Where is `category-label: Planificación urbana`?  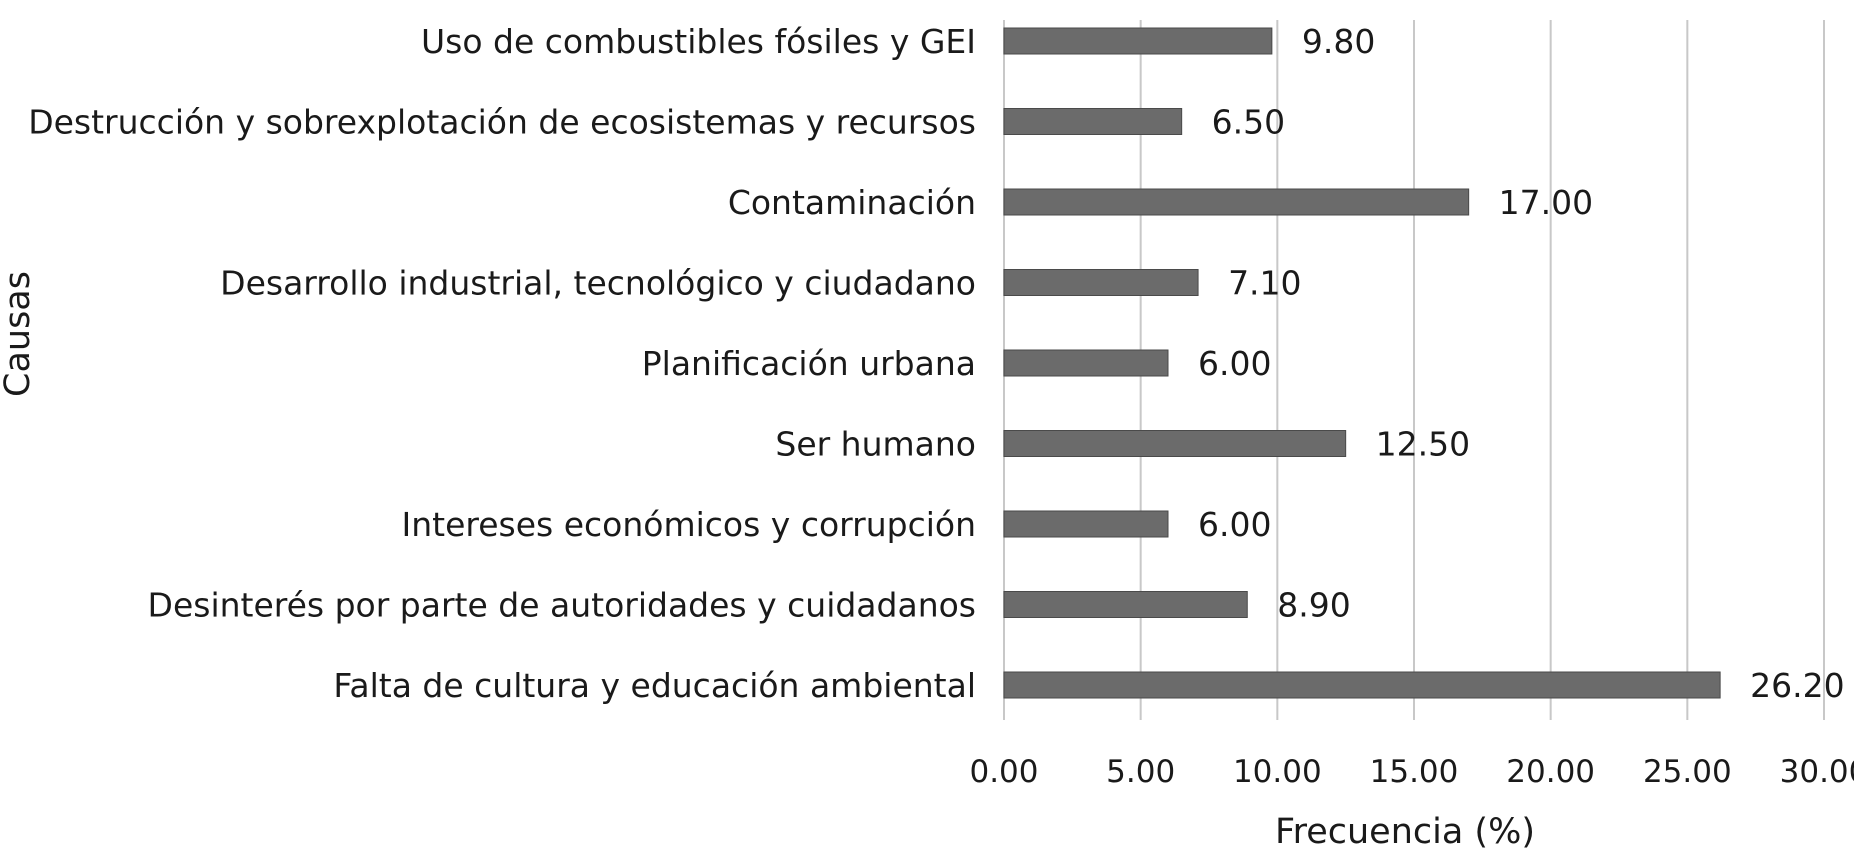 category-label: Planificación urbana is located at coordinates (809, 363).